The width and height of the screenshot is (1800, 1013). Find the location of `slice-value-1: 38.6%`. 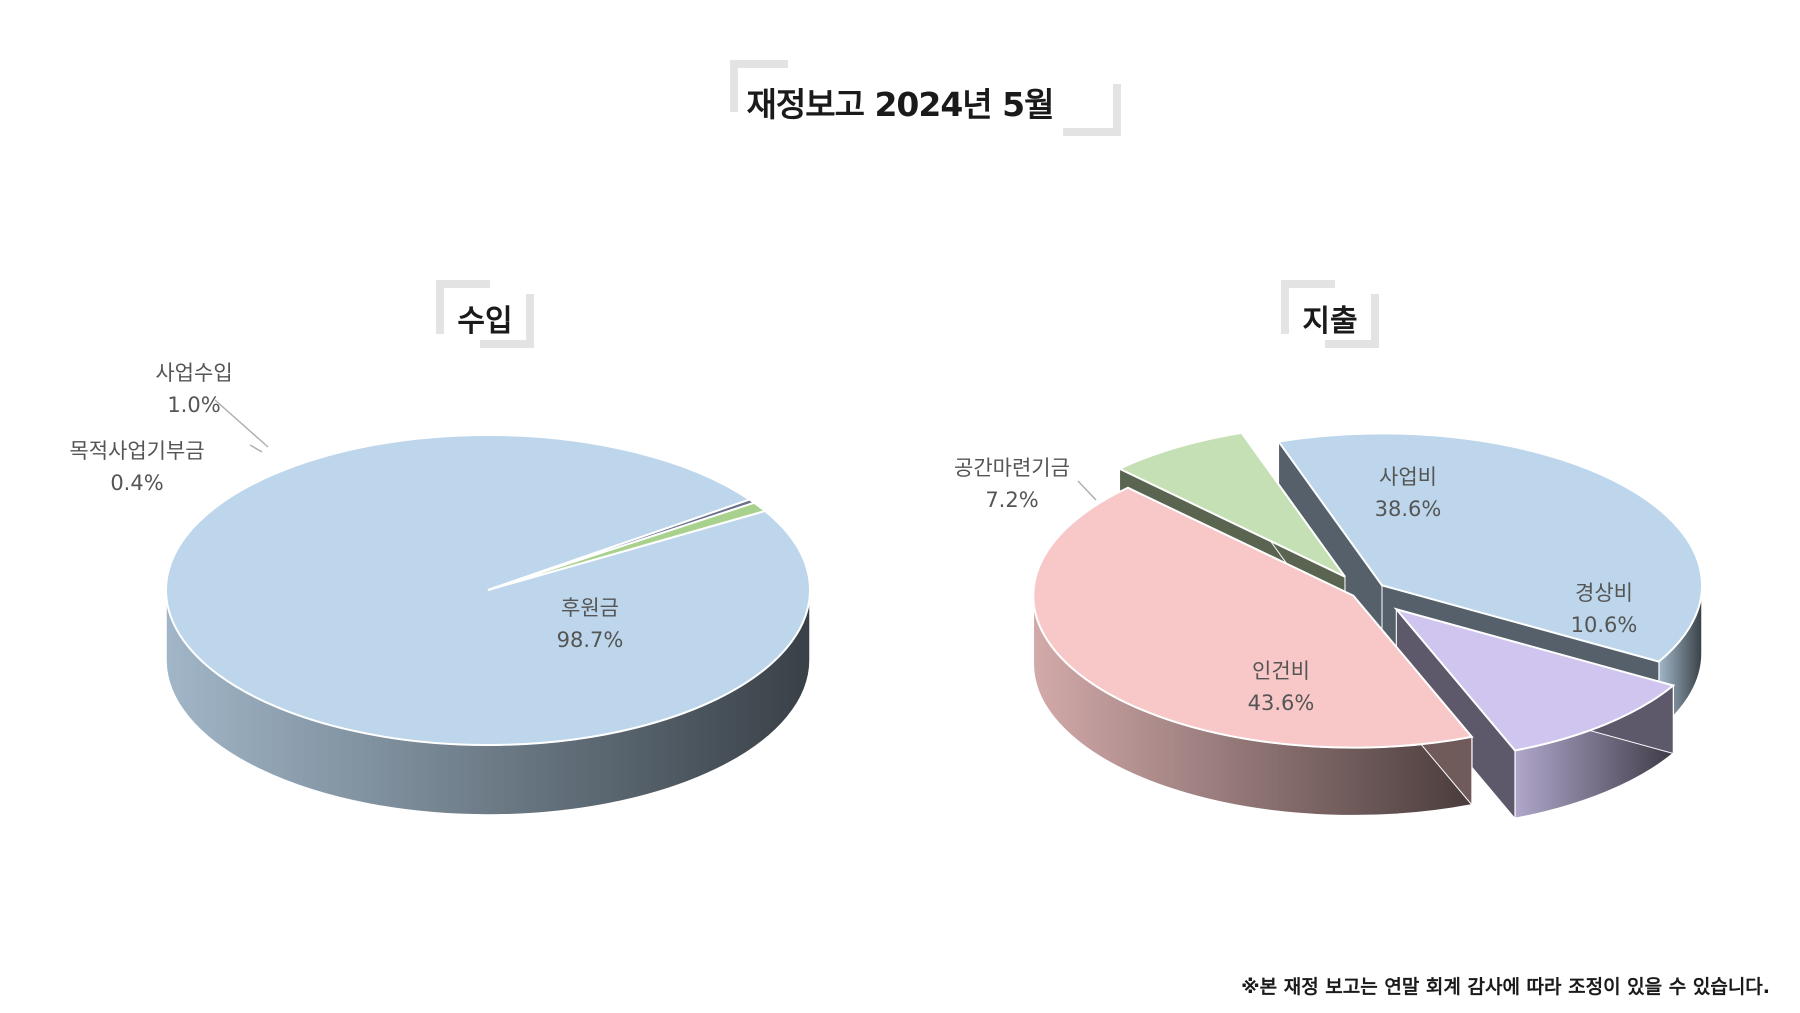

slice-value-1: 38.6% is located at coordinates (1408, 509).